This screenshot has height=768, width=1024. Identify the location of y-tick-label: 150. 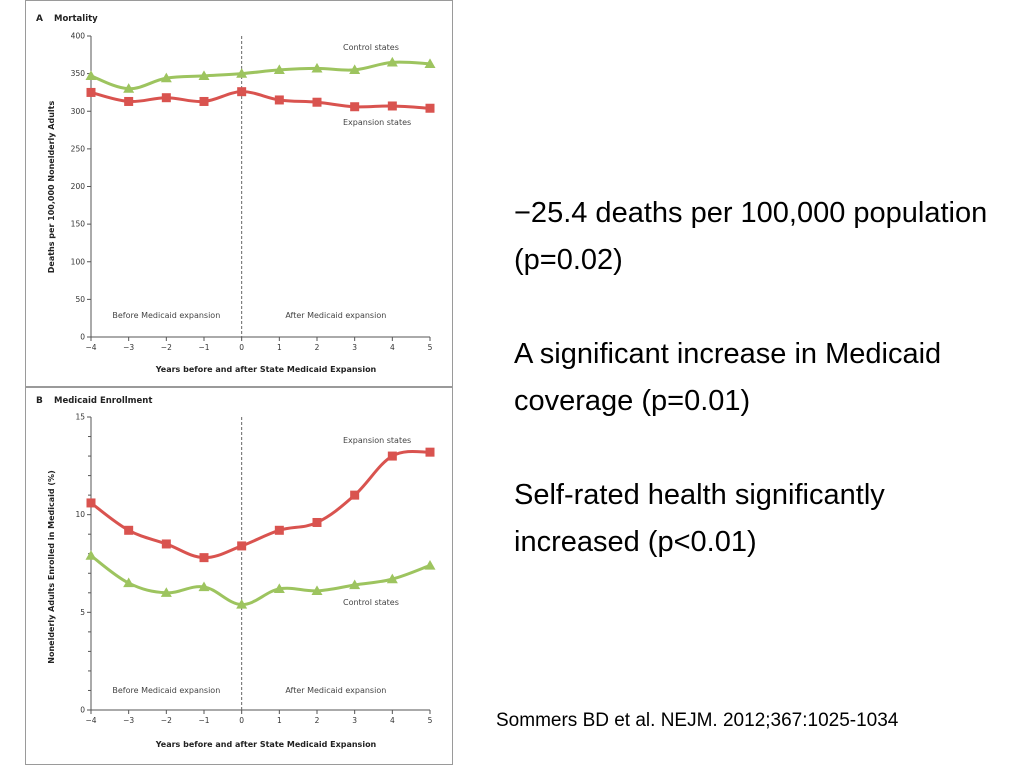
(78, 224).